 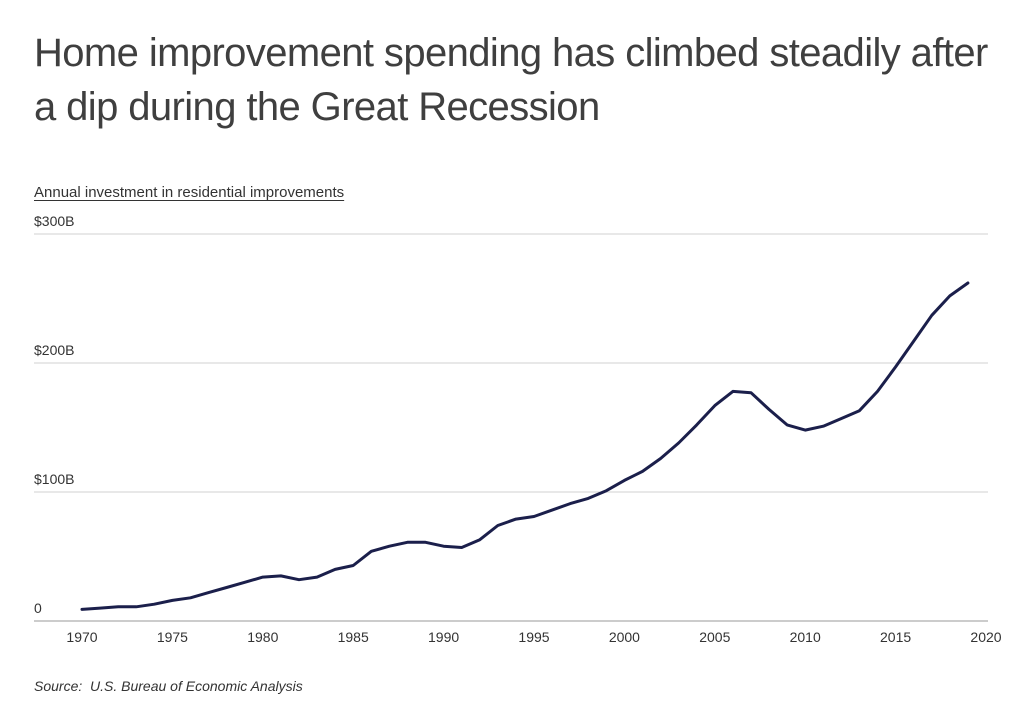 What do you see at coordinates (895, 637) in the screenshot?
I see `x-tick-label: 2015` at bounding box center [895, 637].